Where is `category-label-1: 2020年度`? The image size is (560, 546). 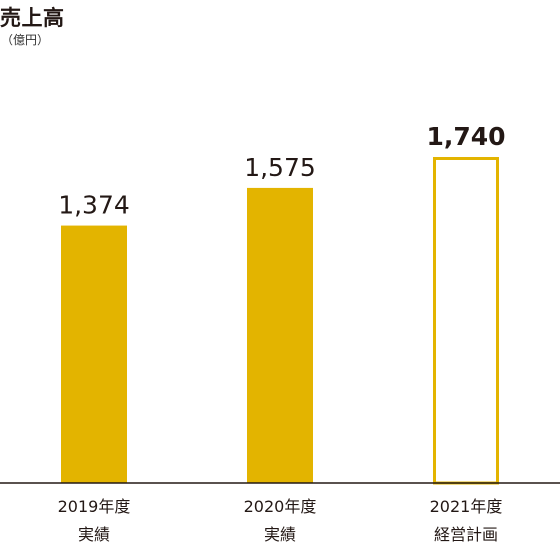
category-label-1: 2020年度 is located at coordinates (280, 506).